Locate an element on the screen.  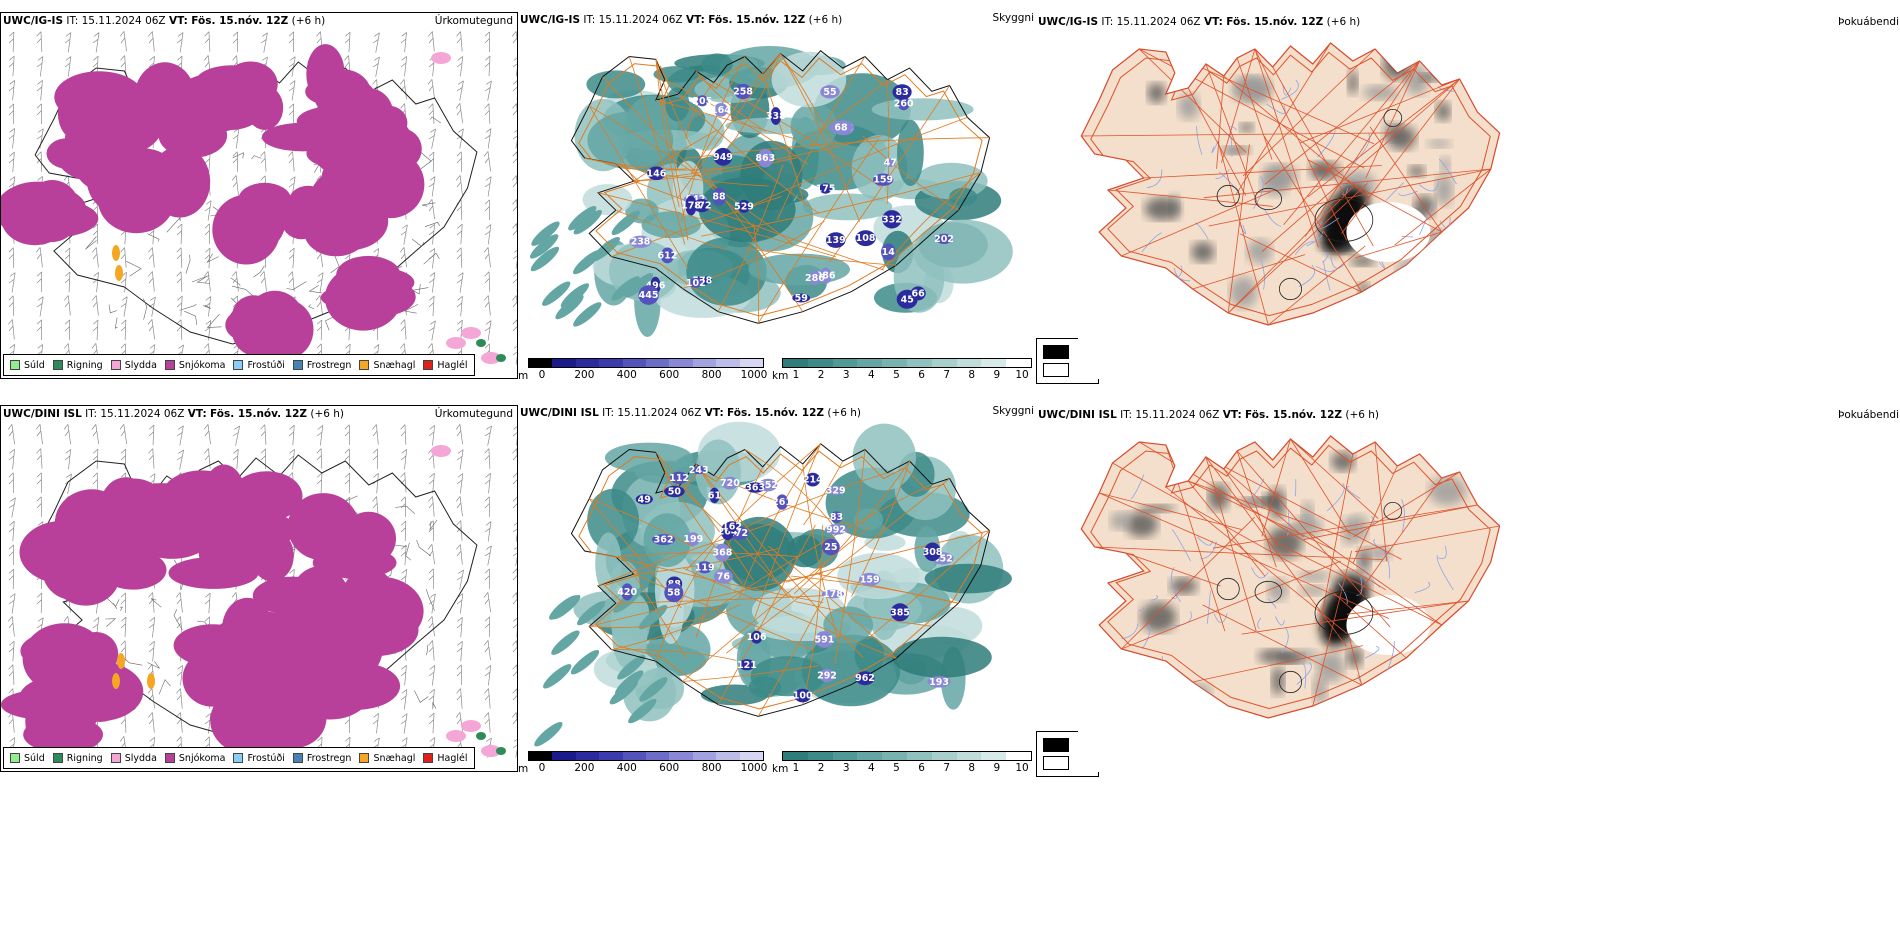
fog-map-bottom is located at coordinates (1290, 577).